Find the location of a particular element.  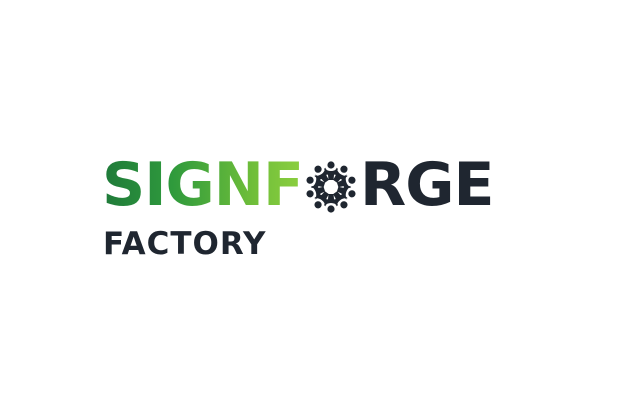

people-circle-emblem-icon is located at coordinates (331, 187).